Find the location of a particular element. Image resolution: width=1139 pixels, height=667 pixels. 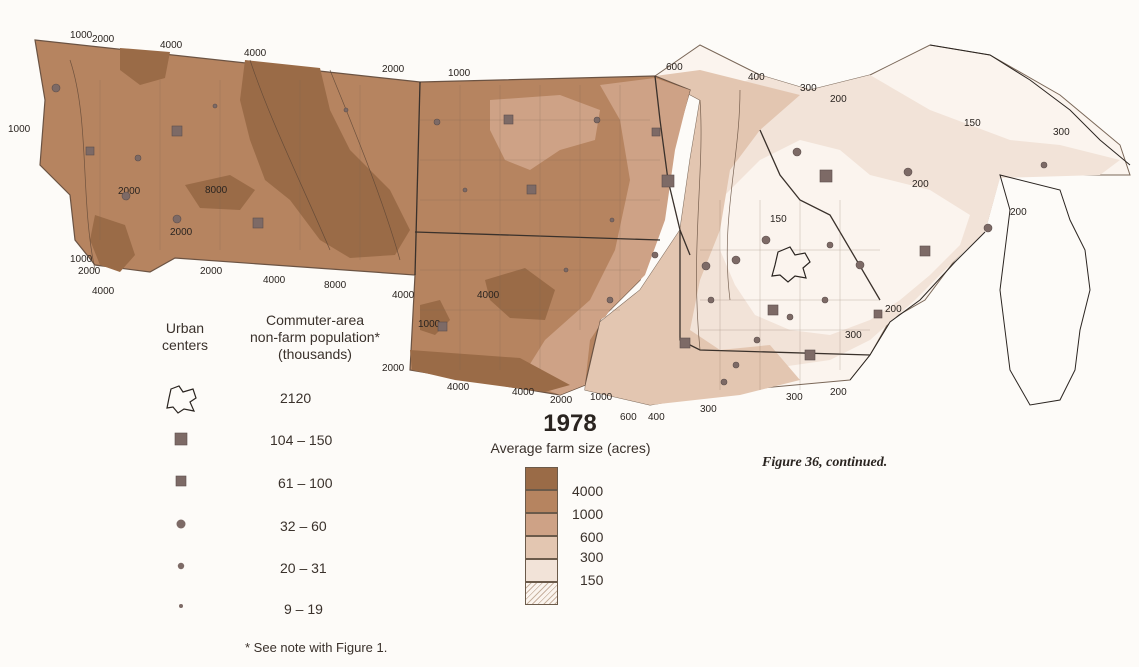

legend-value-300: 300 is located at coordinates (592, 557).